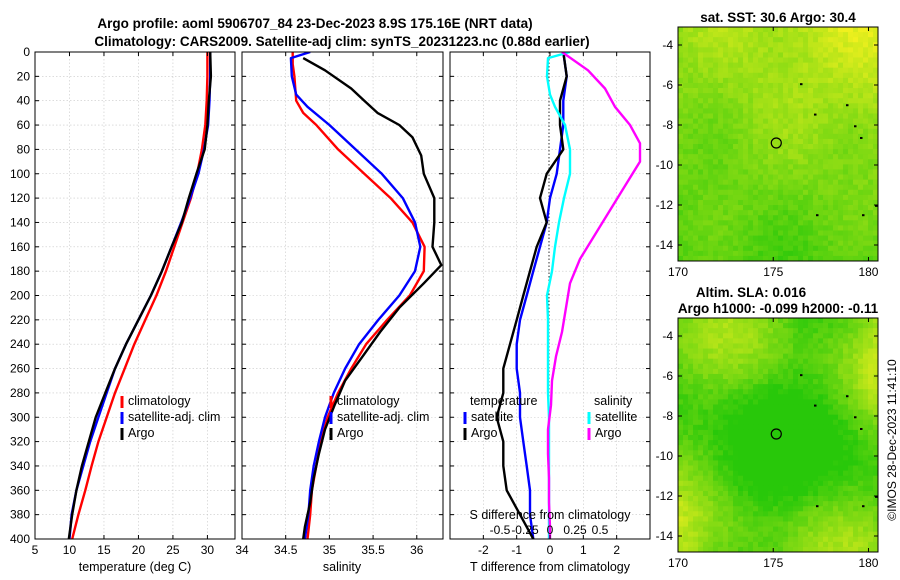 The image size is (900, 580). What do you see at coordinates (583, 550) in the screenshot?
I see `x-tick-label: 1` at bounding box center [583, 550].